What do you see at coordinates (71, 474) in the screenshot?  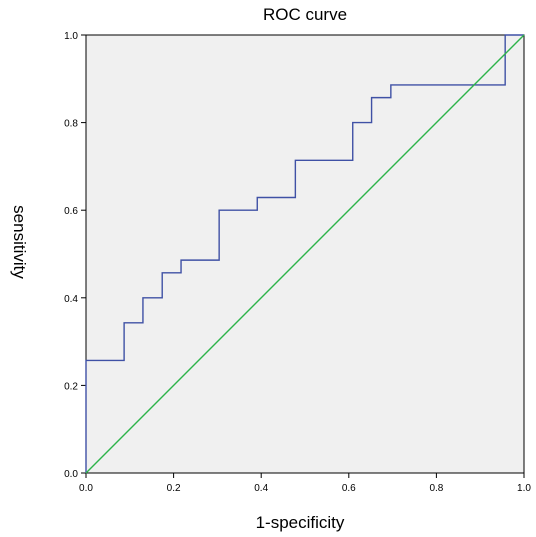 I see `y-tick-label: 0.0` at bounding box center [71, 474].